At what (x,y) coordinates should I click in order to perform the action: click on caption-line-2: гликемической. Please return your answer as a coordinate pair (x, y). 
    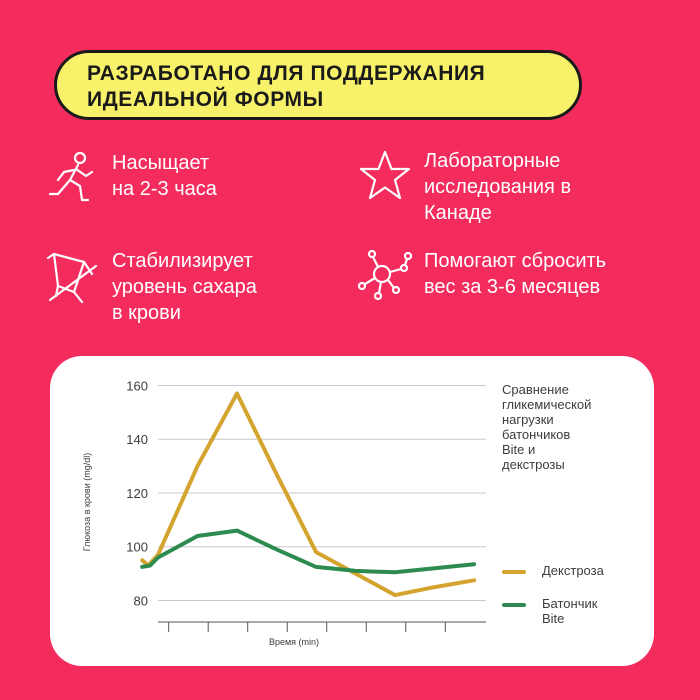
    Looking at the image, I should click on (547, 404).